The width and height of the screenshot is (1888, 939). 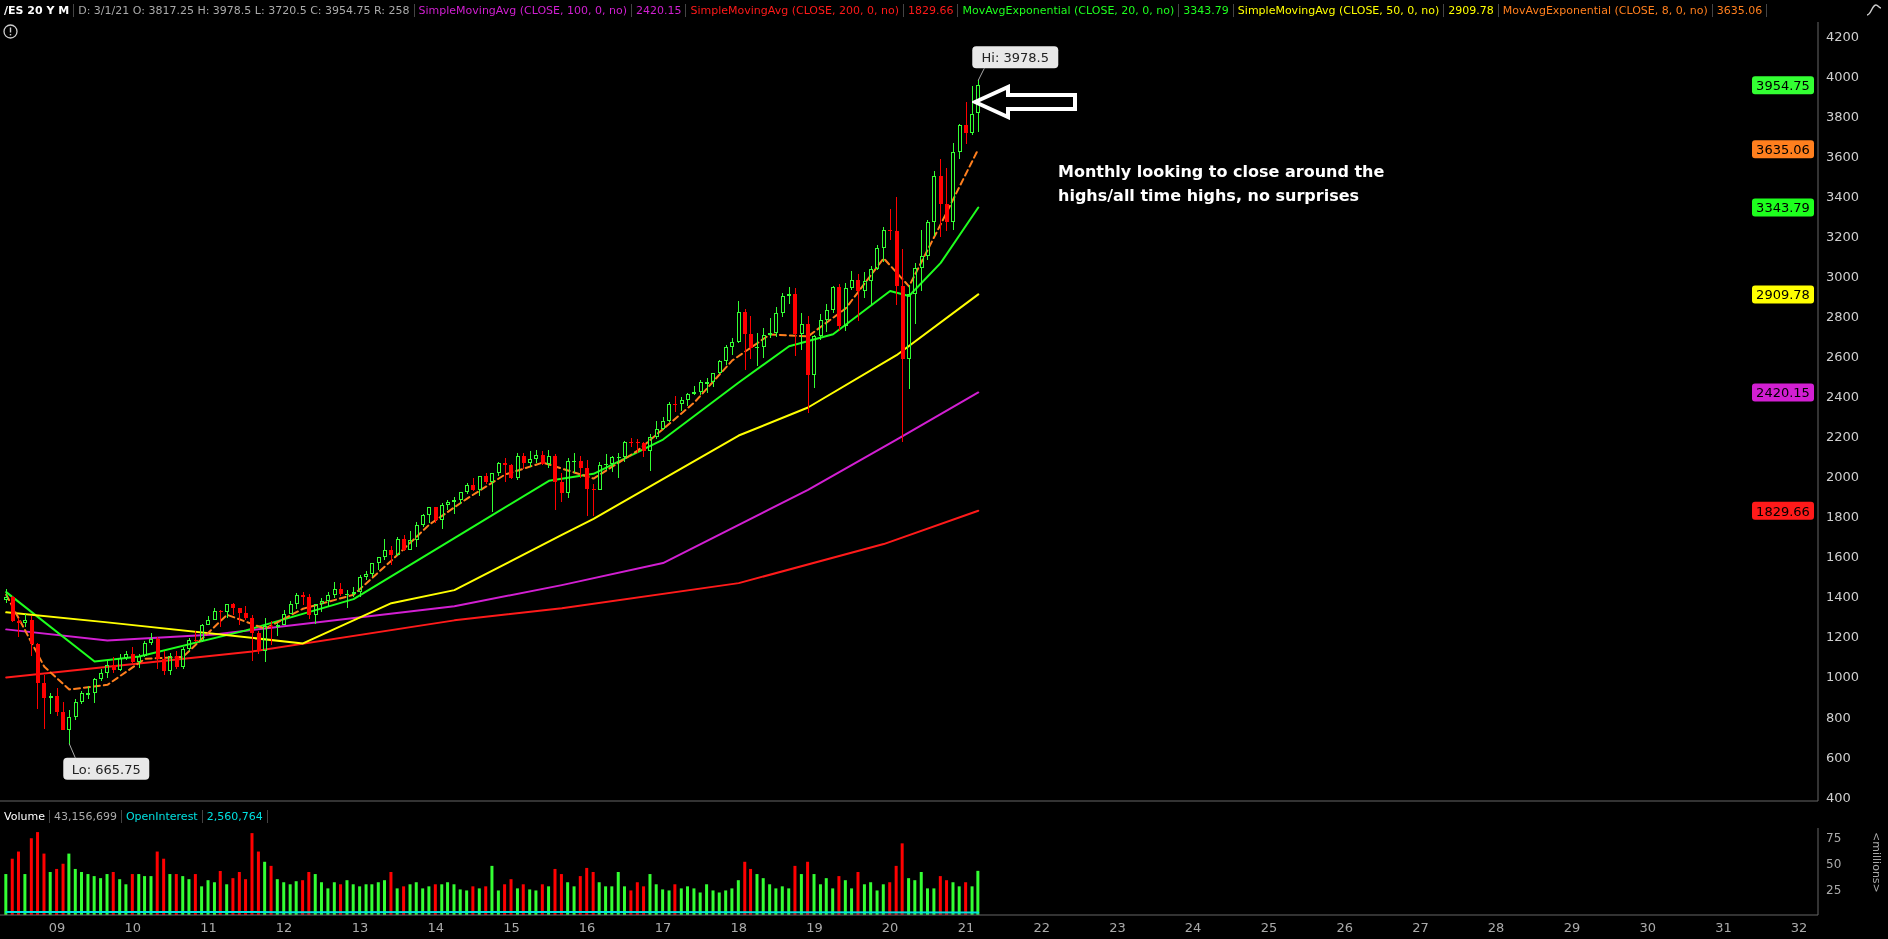 I want to click on y-tick-label: 1000, so click(x=1843, y=677).